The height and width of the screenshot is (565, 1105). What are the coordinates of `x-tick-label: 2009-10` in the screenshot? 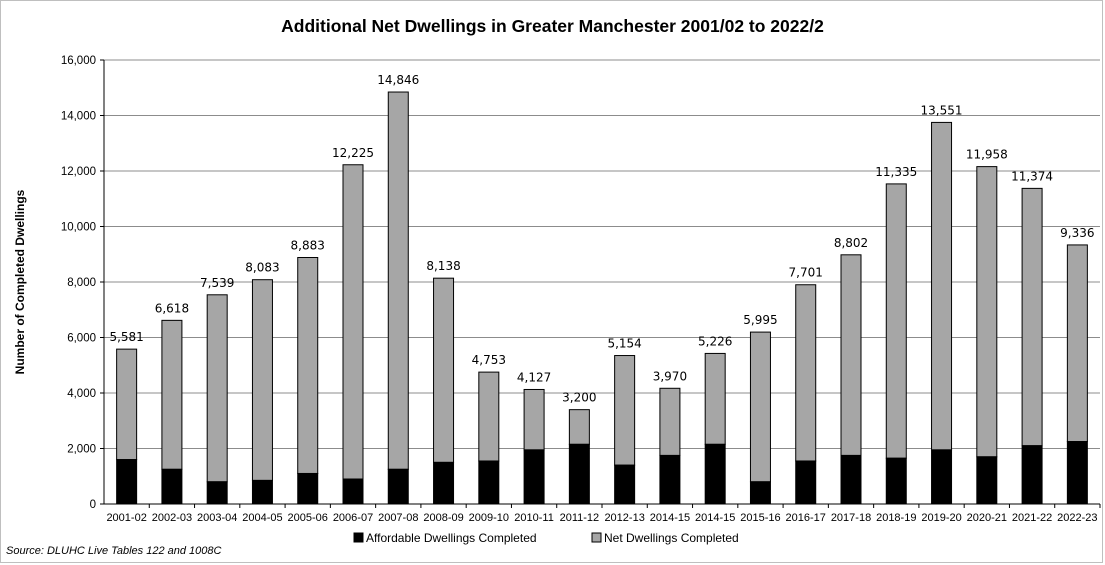 It's located at (489, 518).